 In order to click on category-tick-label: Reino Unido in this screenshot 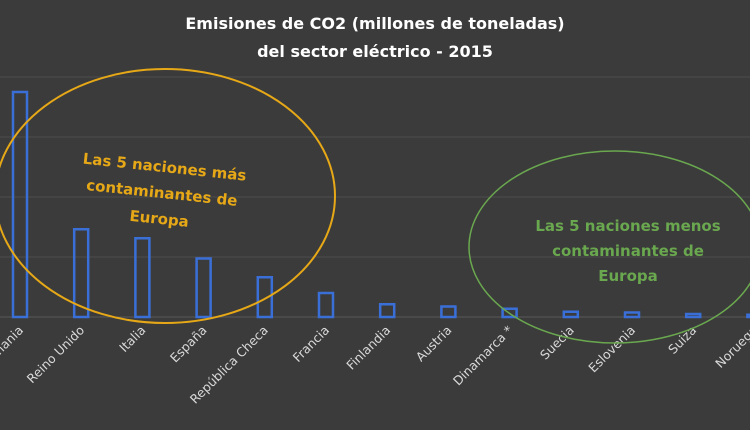, I will do `click(56, 355)`.